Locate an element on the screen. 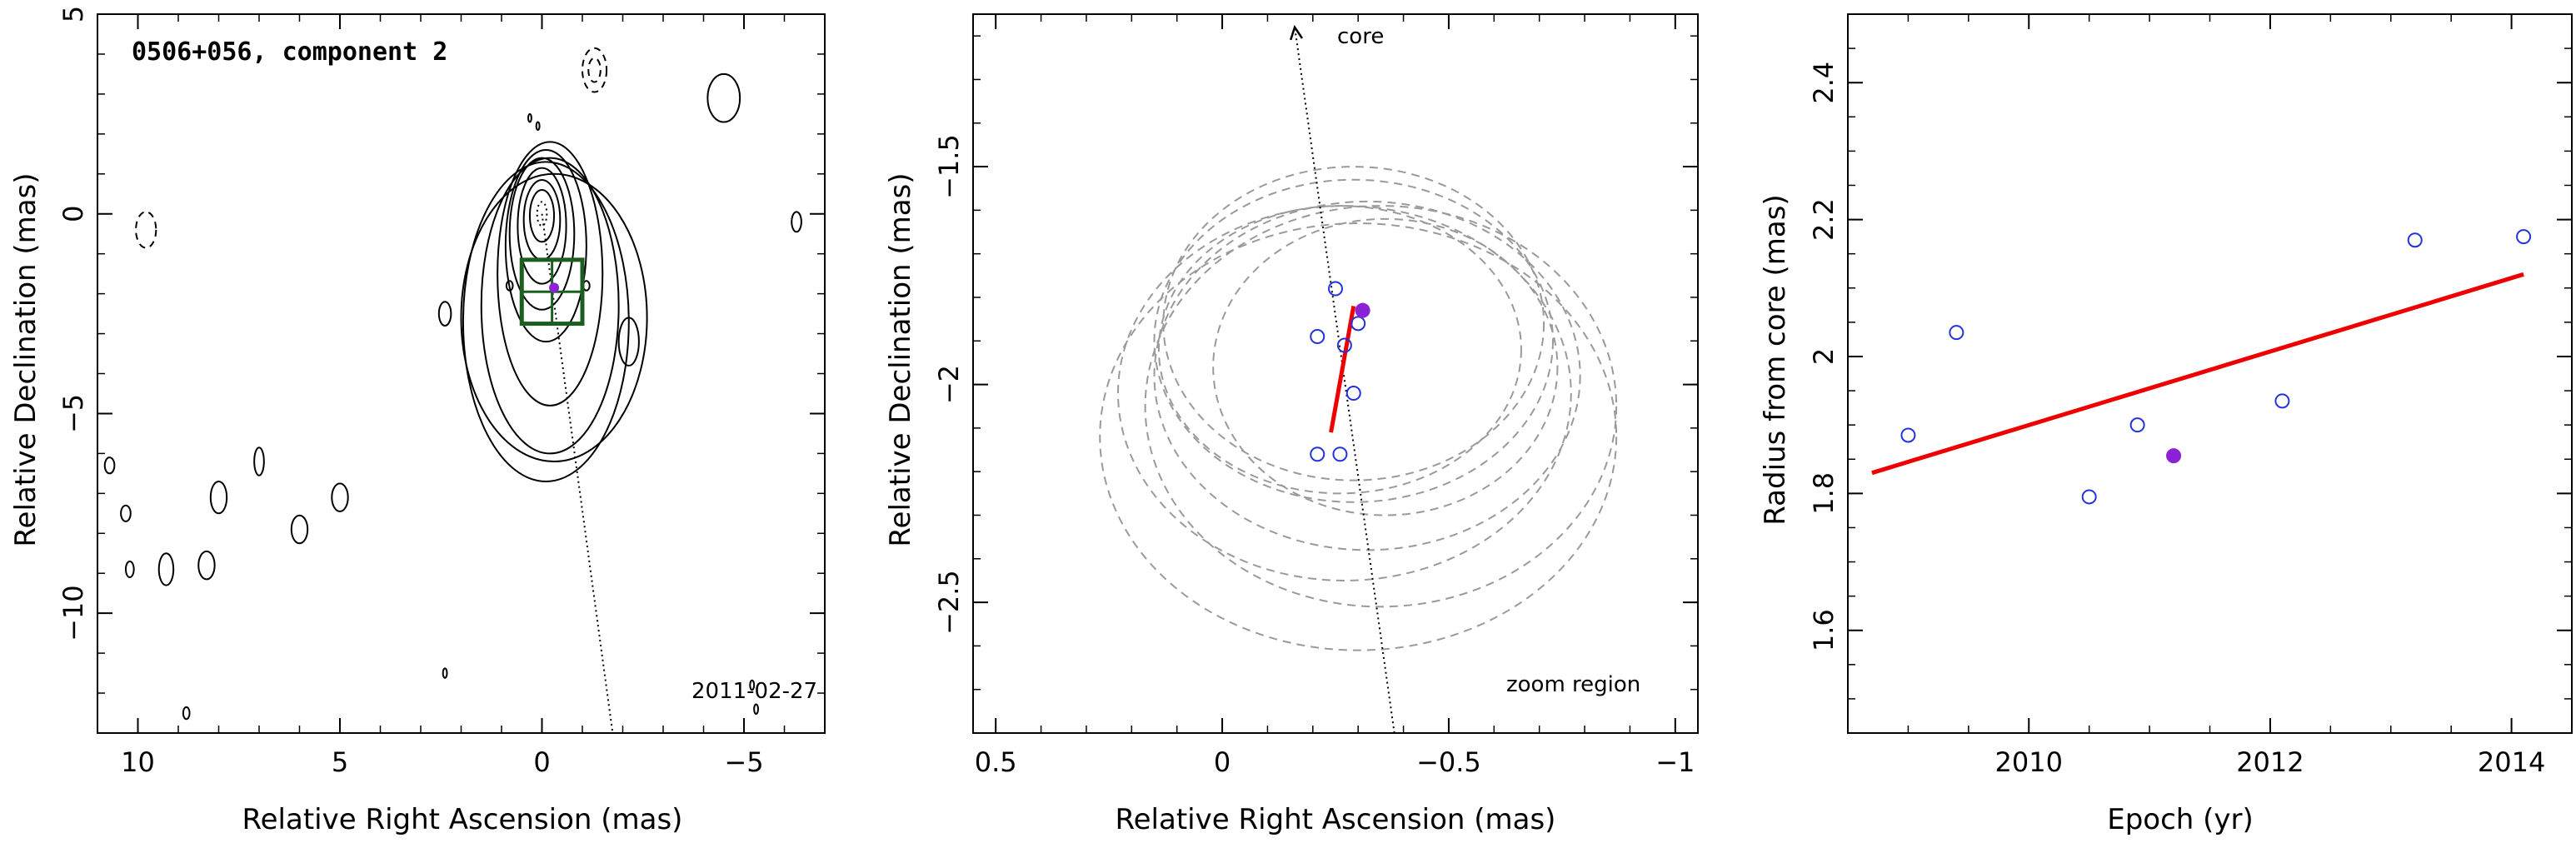 The image size is (2576, 843). radius-points is located at coordinates (2216, 367).